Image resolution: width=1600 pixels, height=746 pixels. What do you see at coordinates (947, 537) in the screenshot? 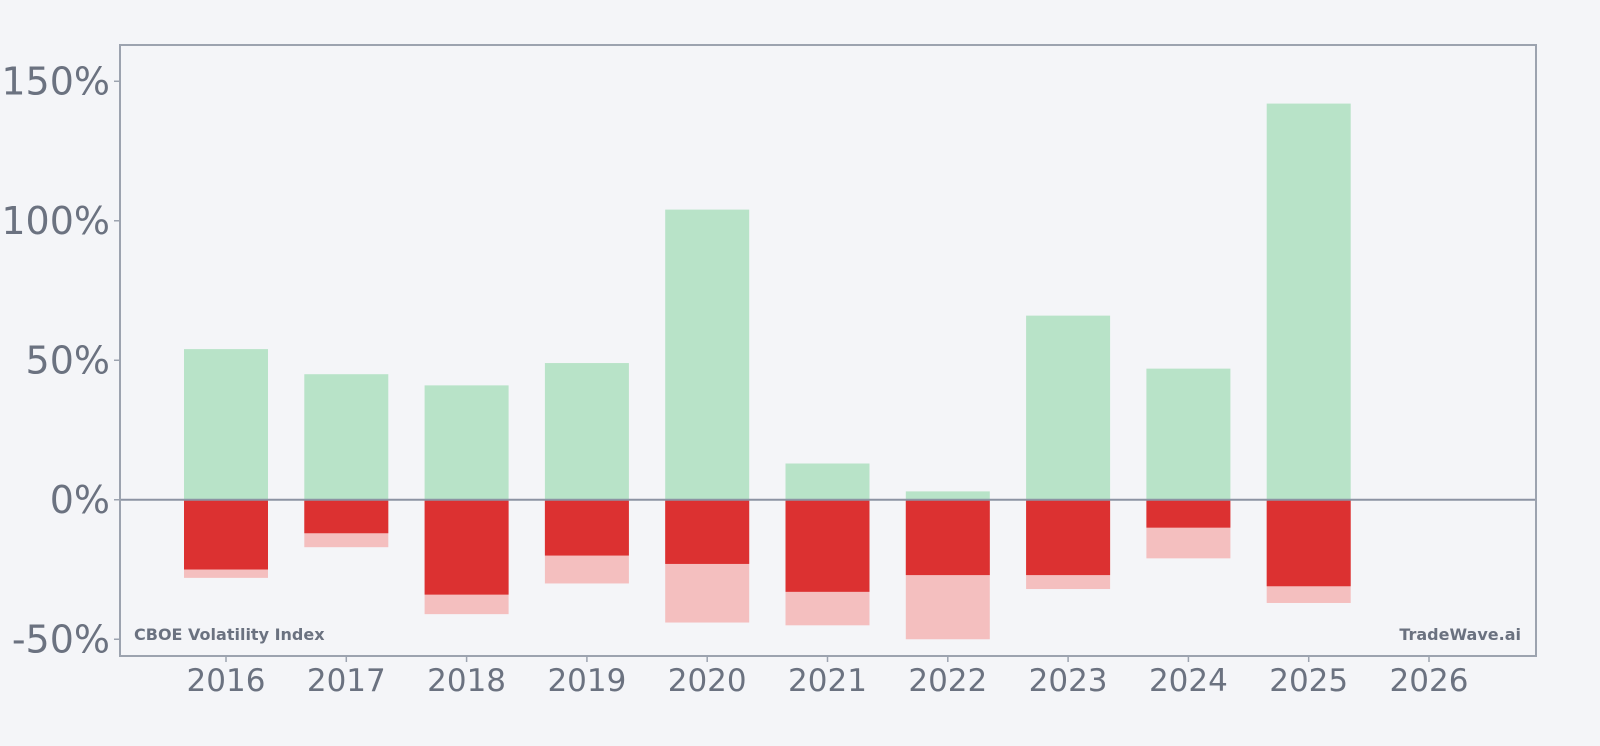
I see `bar-year-return-2022` at bounding box center [947, 537].